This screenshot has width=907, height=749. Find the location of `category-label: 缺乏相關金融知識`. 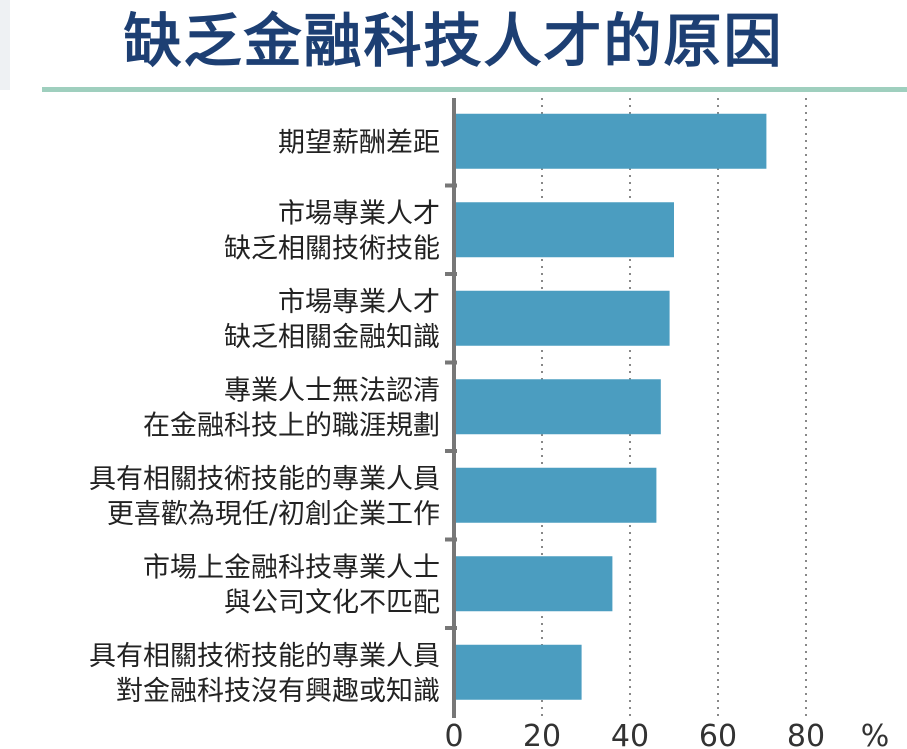

category-label: 缺乏相關金融知識 is located at coordinates (332, 337).